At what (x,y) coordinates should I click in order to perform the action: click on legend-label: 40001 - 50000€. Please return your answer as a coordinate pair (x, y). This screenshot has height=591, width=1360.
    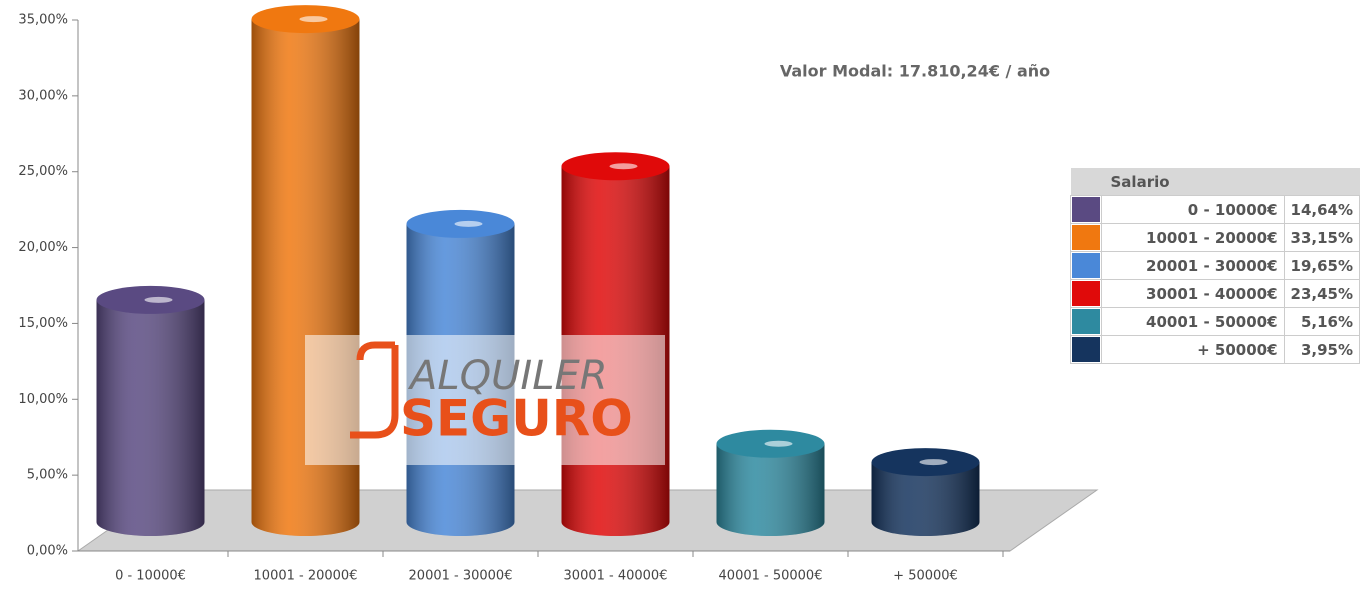
    Looking at the image, I should click on (1193, 321).